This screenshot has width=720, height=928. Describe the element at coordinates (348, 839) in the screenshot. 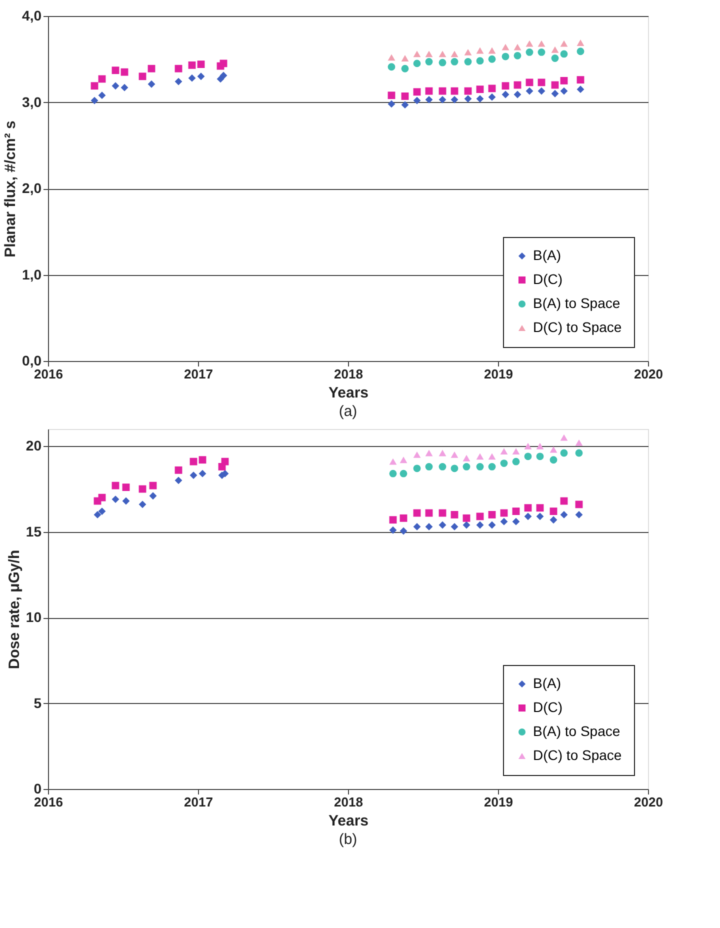

I see `text: (b)` at that location.